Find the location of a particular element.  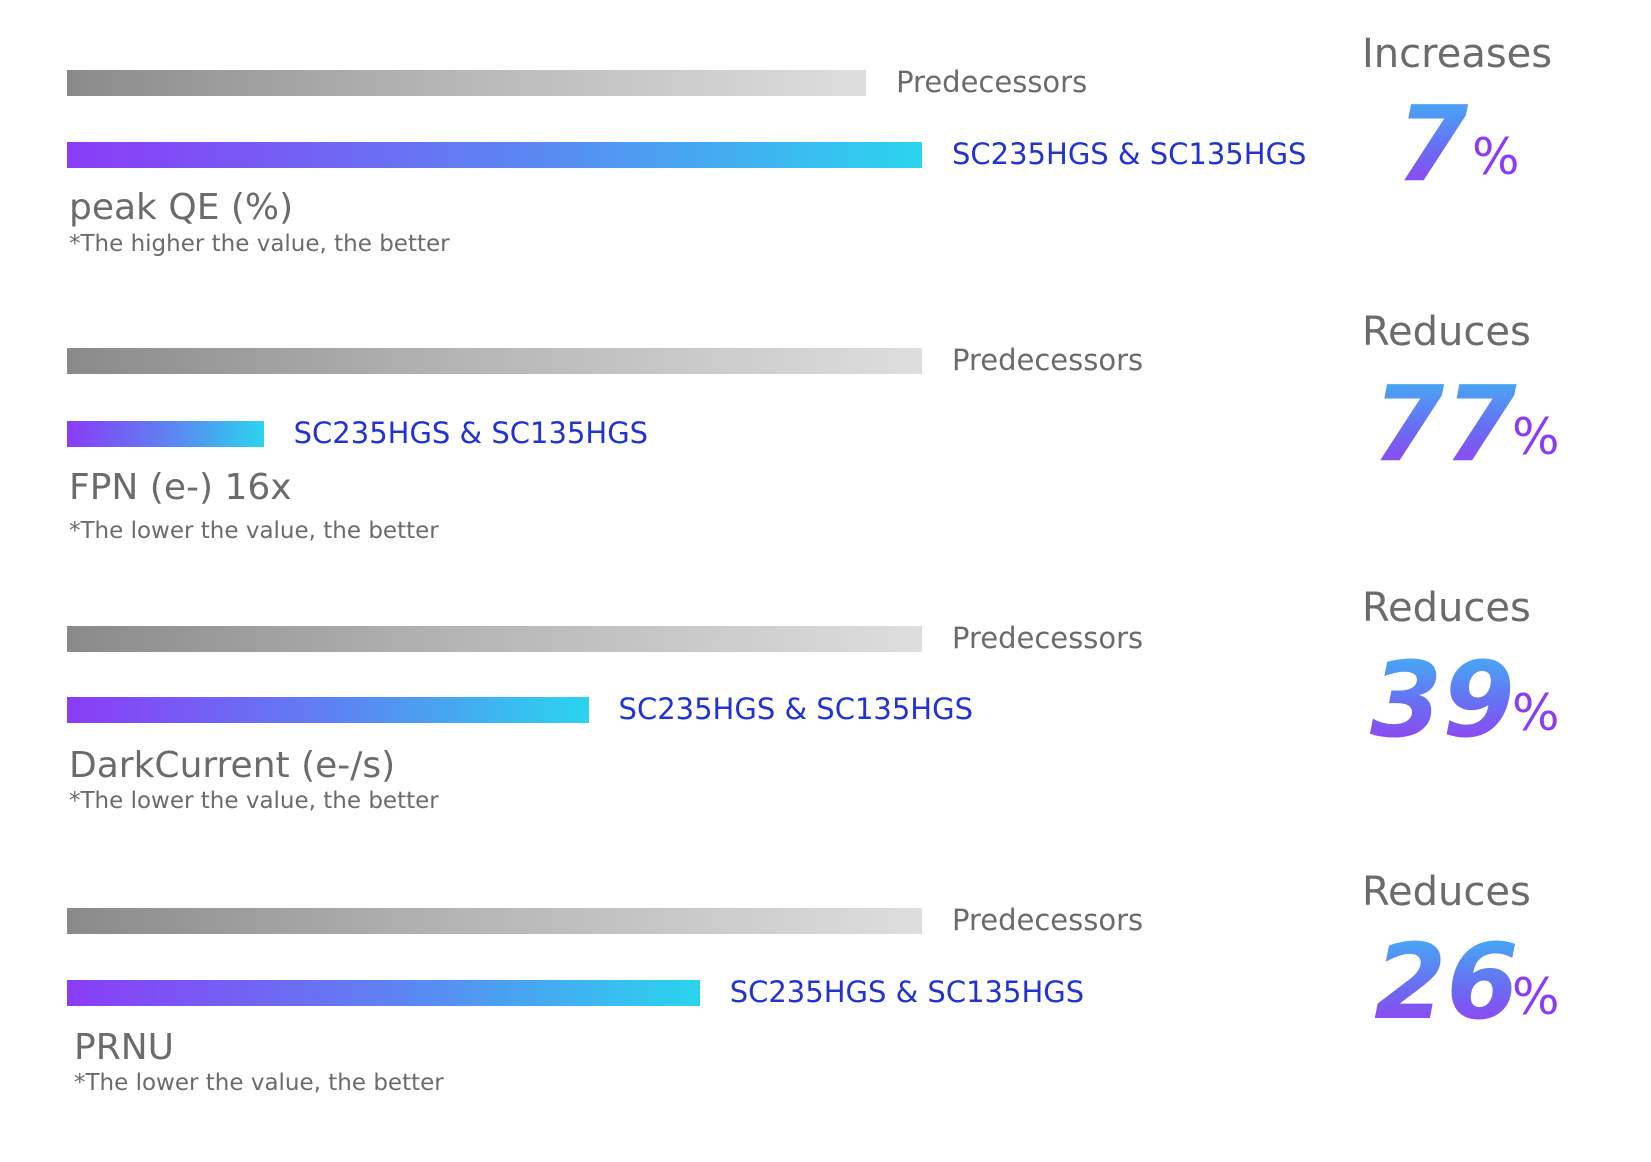

metric-name: DarkCurrent (e-/s) is located at coordinates (232, 765).